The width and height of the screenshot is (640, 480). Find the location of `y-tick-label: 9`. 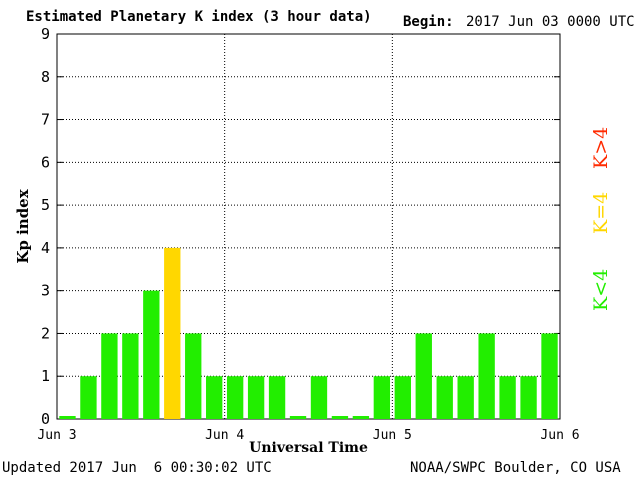

y-tick-label: 9 is located at coordinates (45, 34).